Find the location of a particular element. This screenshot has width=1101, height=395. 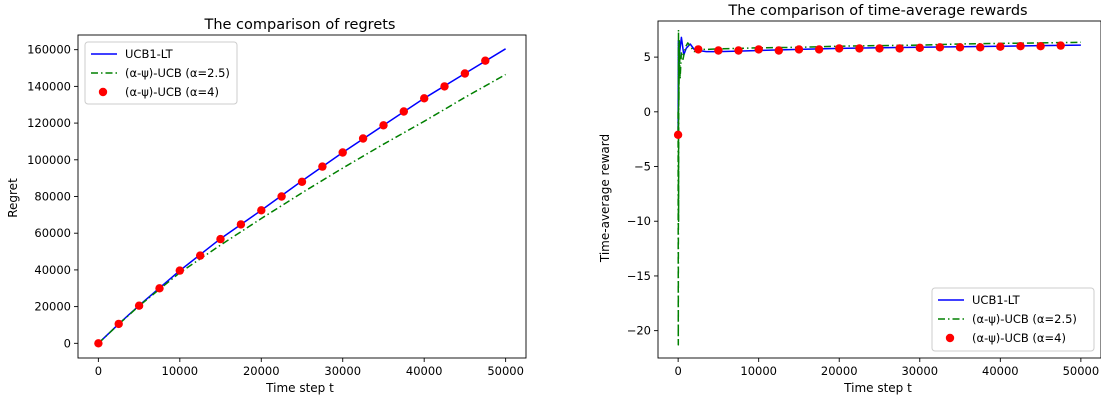

y-tick-label: −5 is located at coordinates (642, 167).